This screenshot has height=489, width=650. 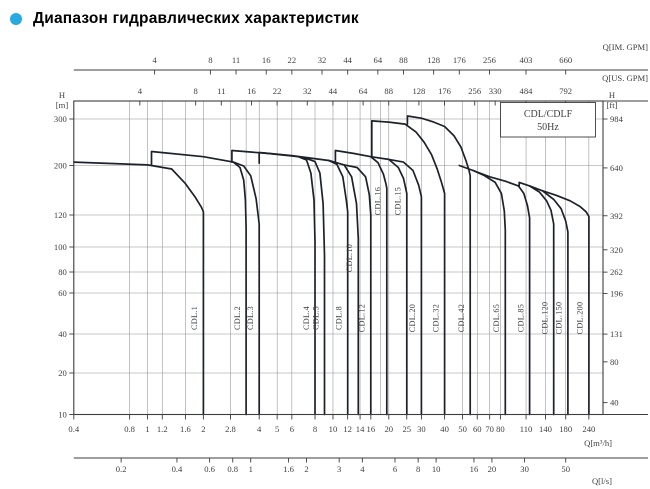 I want to click on tick-label-us-gpm: 8, so click(x=196, y=91).